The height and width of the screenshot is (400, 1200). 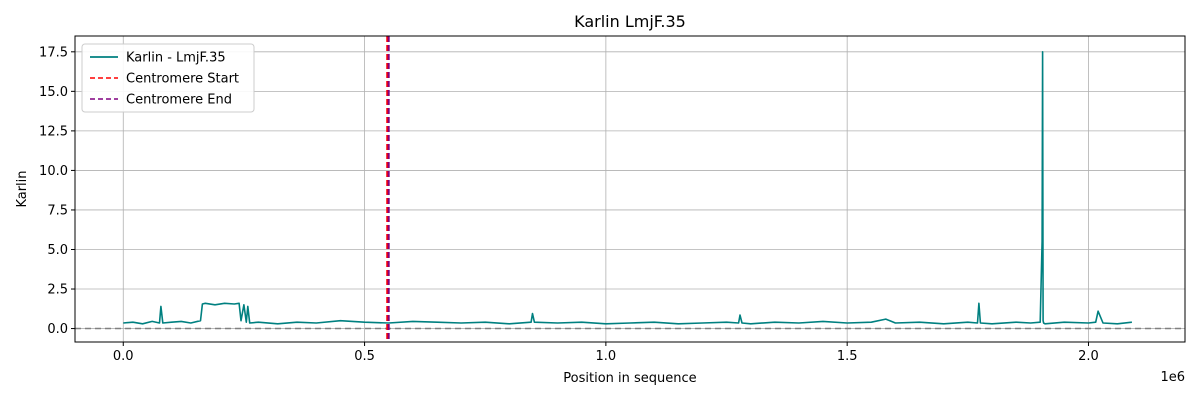 I want to click on y-tick-label: 7.5, so click(x=57, y=210).